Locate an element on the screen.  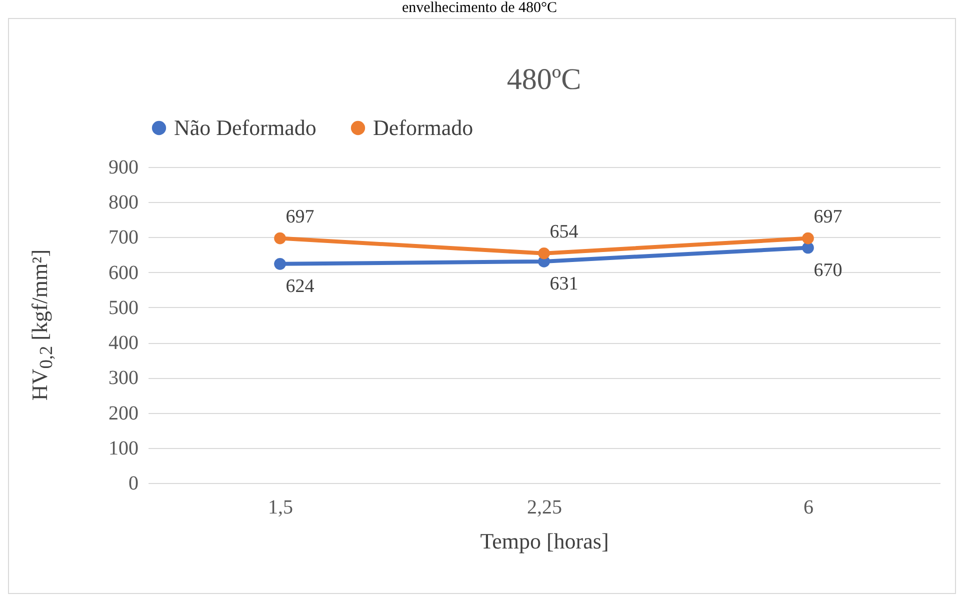
y-tick-label: 800 is located at coordinates (123, 203).